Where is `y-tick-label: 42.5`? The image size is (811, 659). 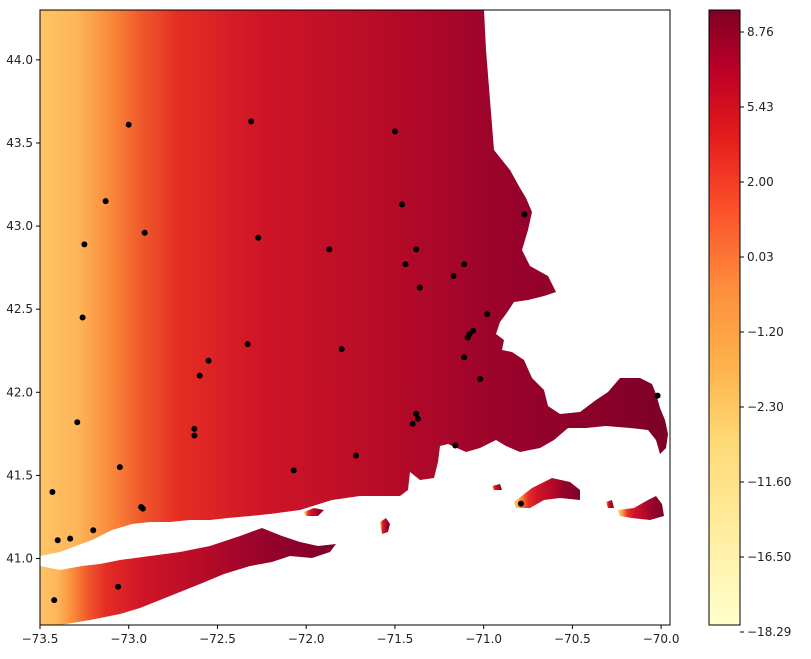
y-tick-label: 42.5 is located at coordinates (19, 309).